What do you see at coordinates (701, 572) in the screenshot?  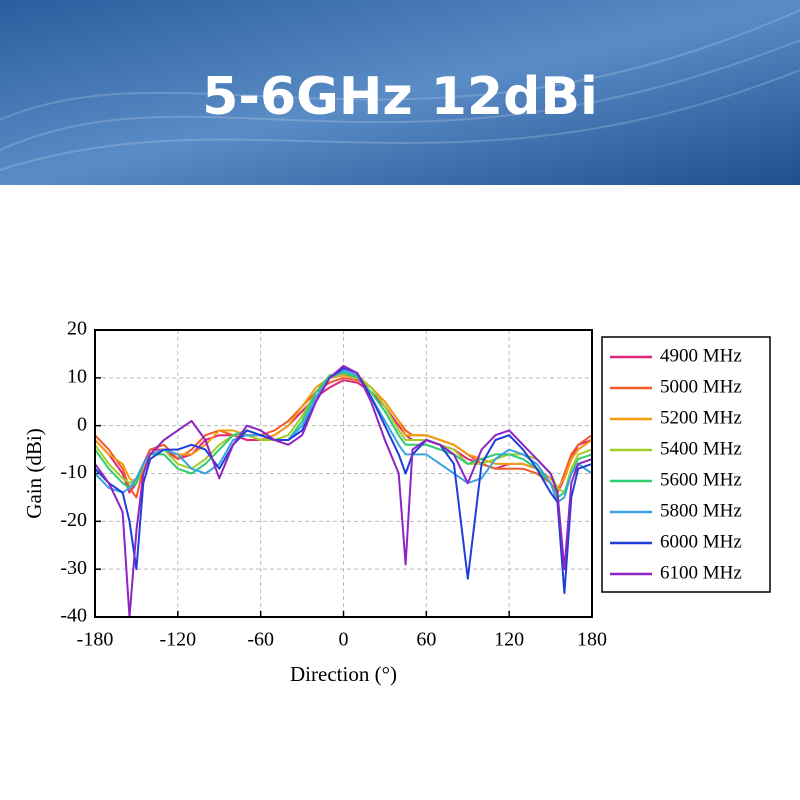 I see `legend-label: 6100 MHz` at bounding box center [701, 572].